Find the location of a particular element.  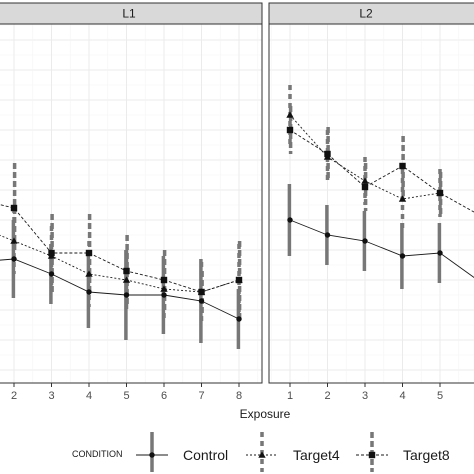

panel-l2-label: L2 is located at coordinates (366, 14).